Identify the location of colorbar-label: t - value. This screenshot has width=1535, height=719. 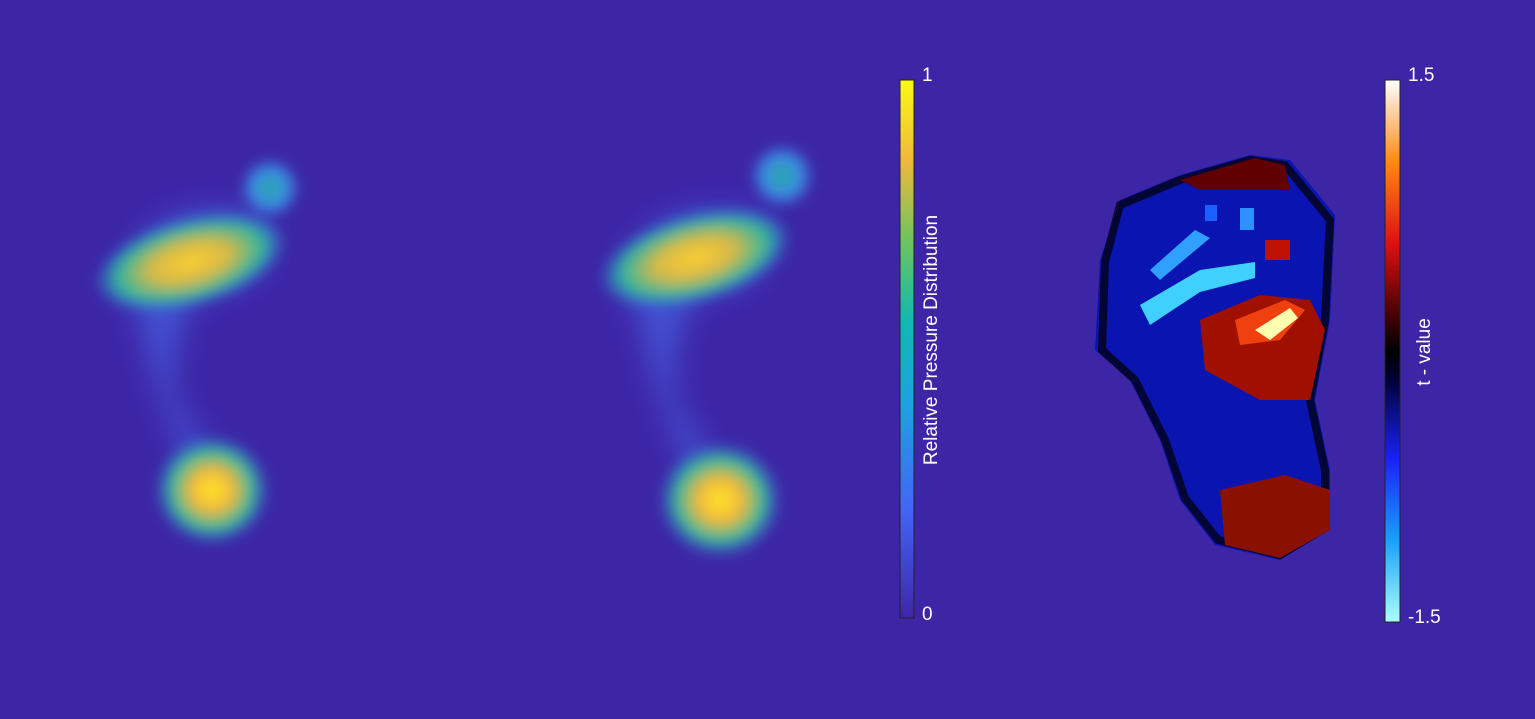
(1424, 352).